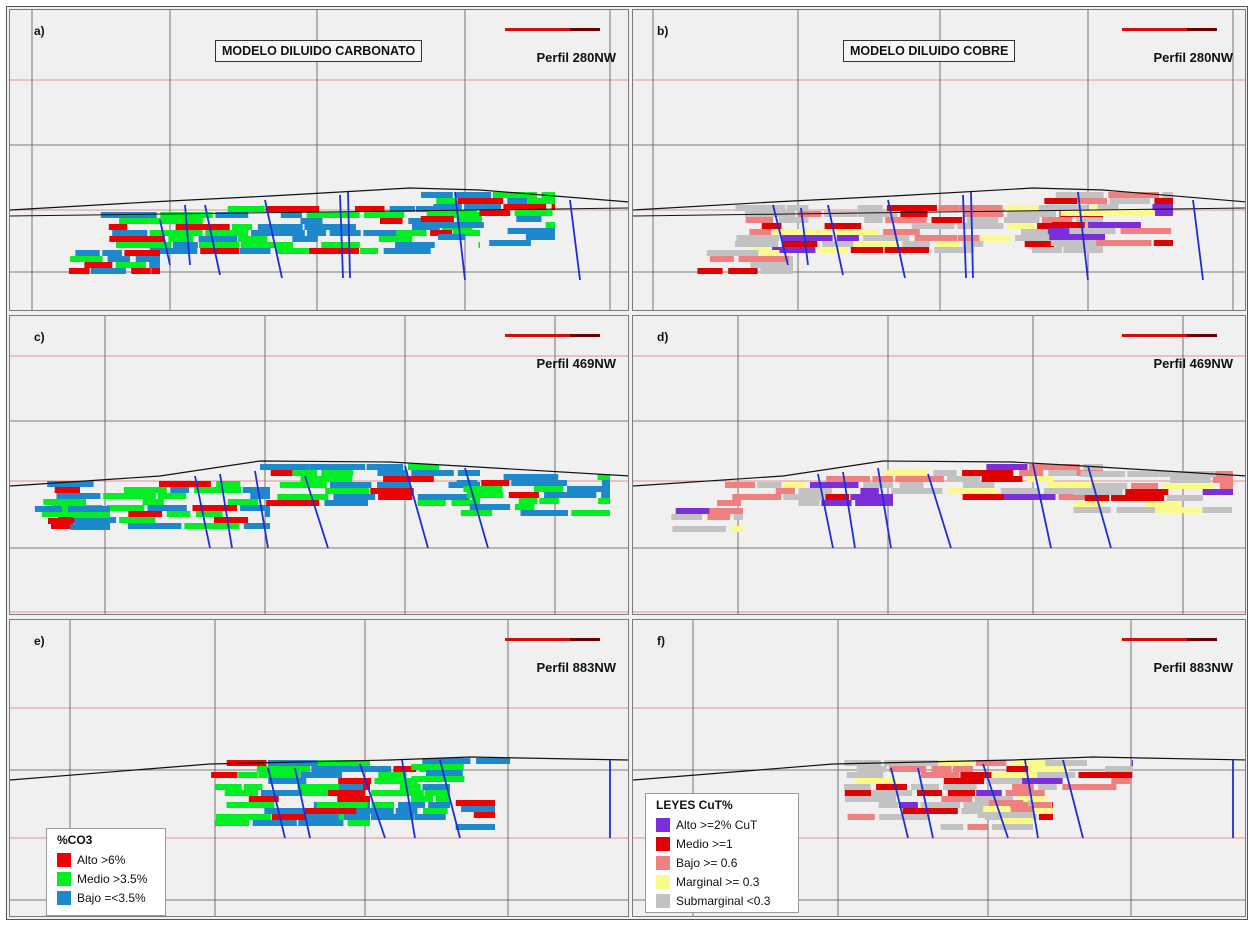  I want to click on legend-co3: %CO3 Alto >6% Medio >3.5% Bajo =<3.5%, so click(106, 872).